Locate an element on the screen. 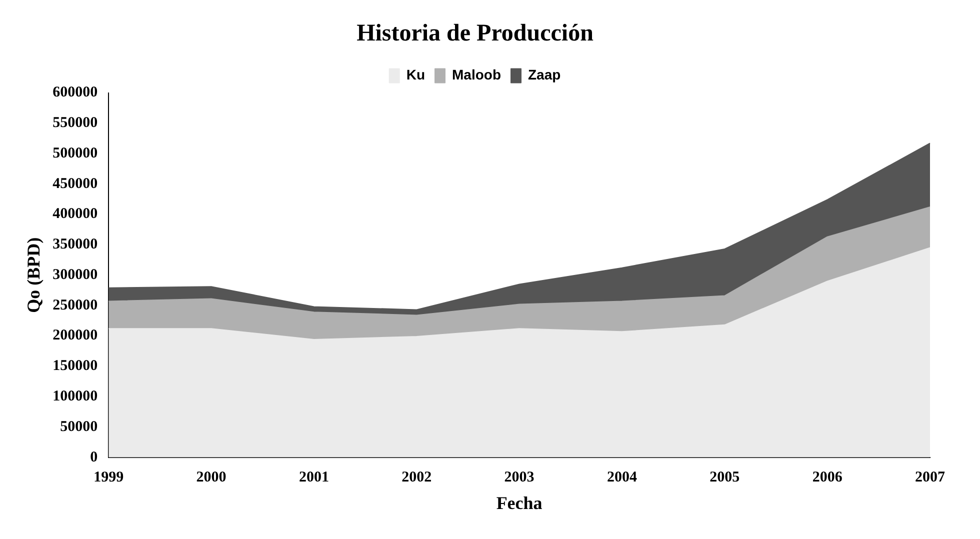  x-tick-label: 2004 is located at coordinates (622, 477).